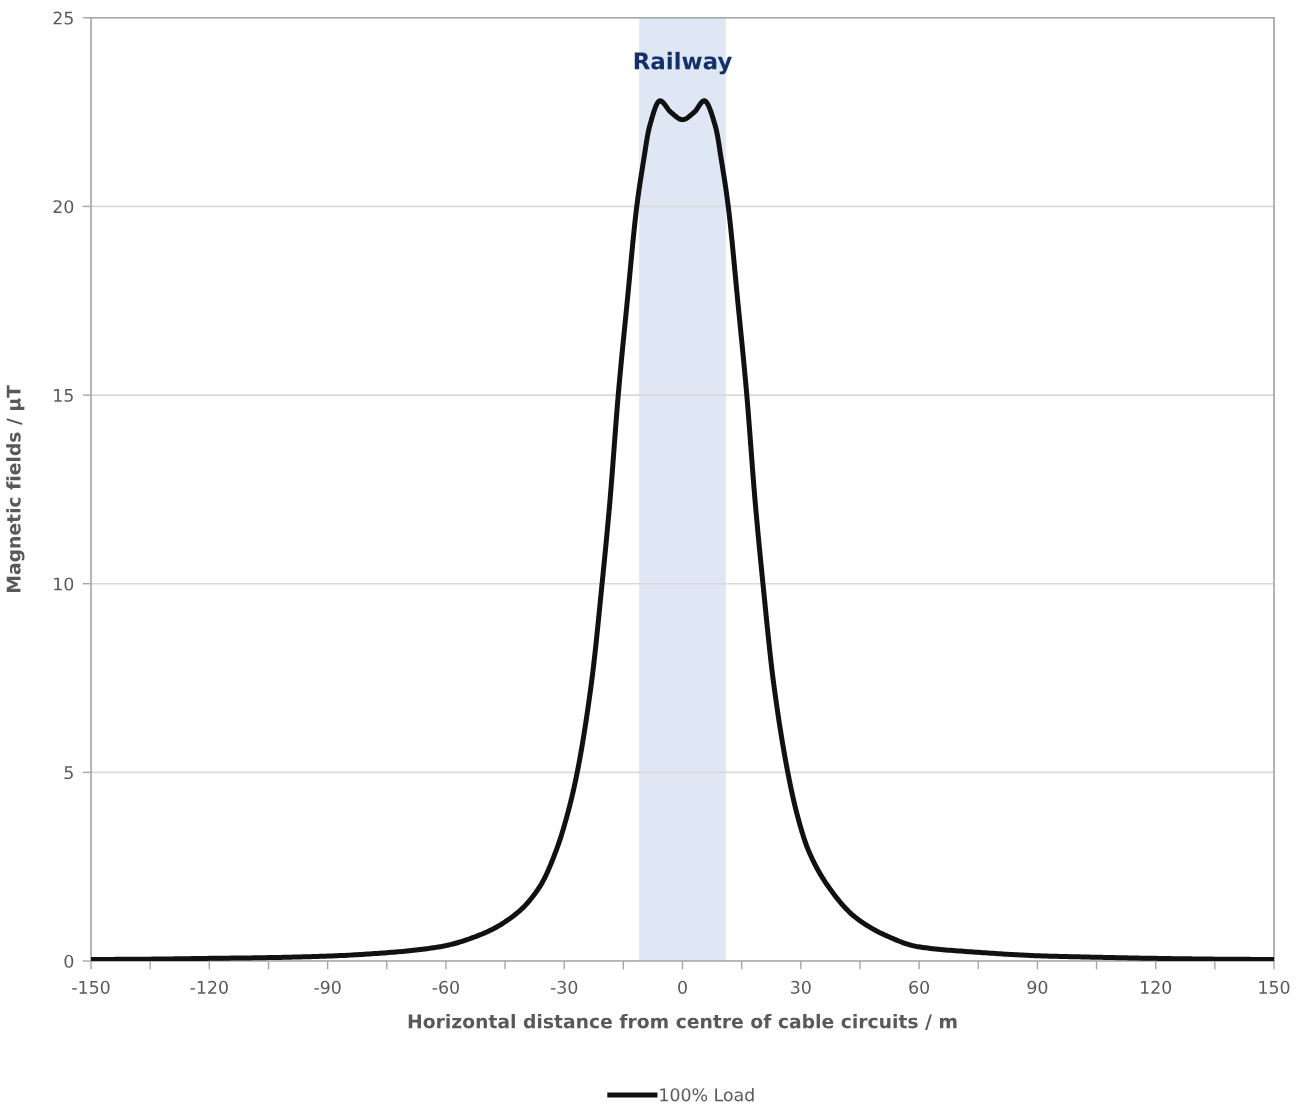  Describe the element at coordinates (445, 987) in the screenshot. I see `x-tick-label: -60` at that location.